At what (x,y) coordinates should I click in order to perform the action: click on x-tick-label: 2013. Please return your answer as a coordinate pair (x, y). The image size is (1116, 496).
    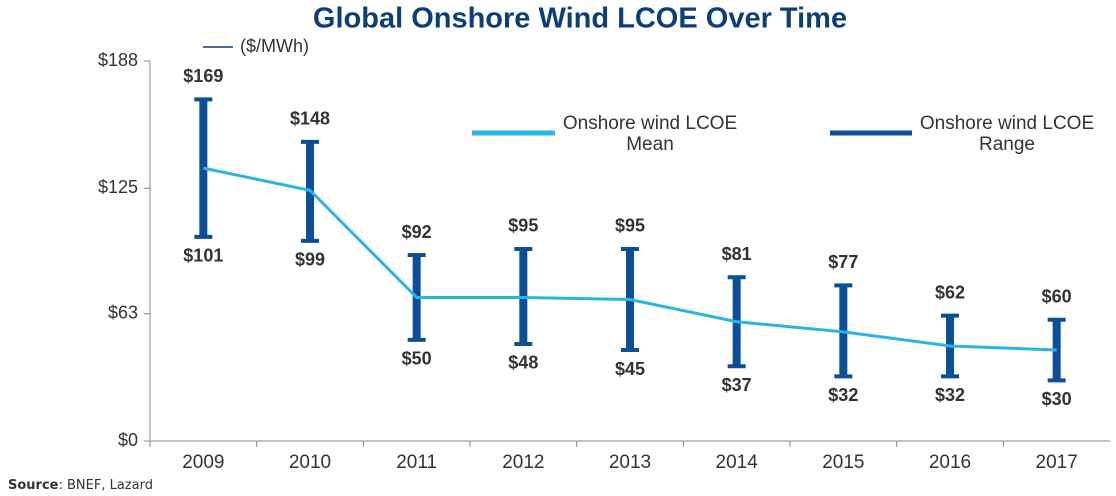
    Looking at the image, I should click on (630, 462).